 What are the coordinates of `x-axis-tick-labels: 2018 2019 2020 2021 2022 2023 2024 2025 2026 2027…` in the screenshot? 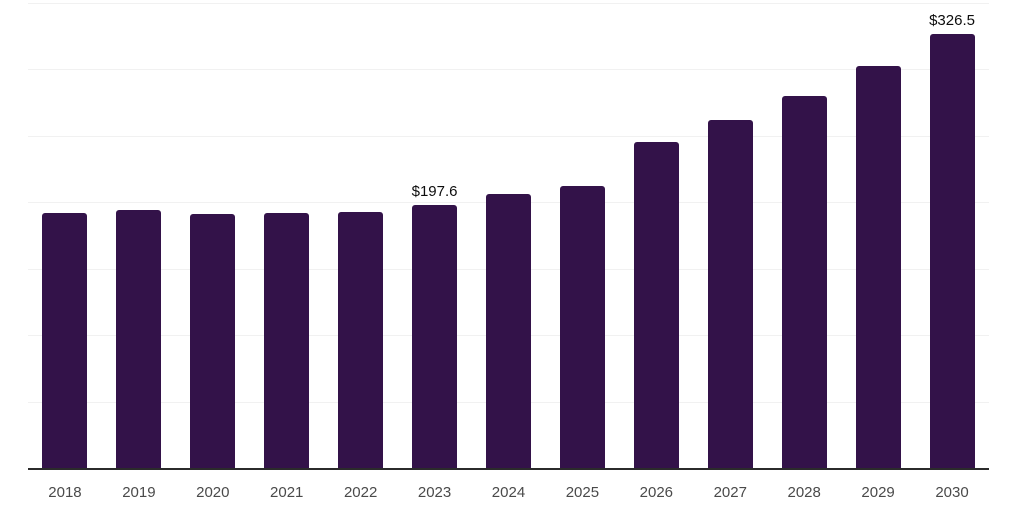 It's located at (508, 487).